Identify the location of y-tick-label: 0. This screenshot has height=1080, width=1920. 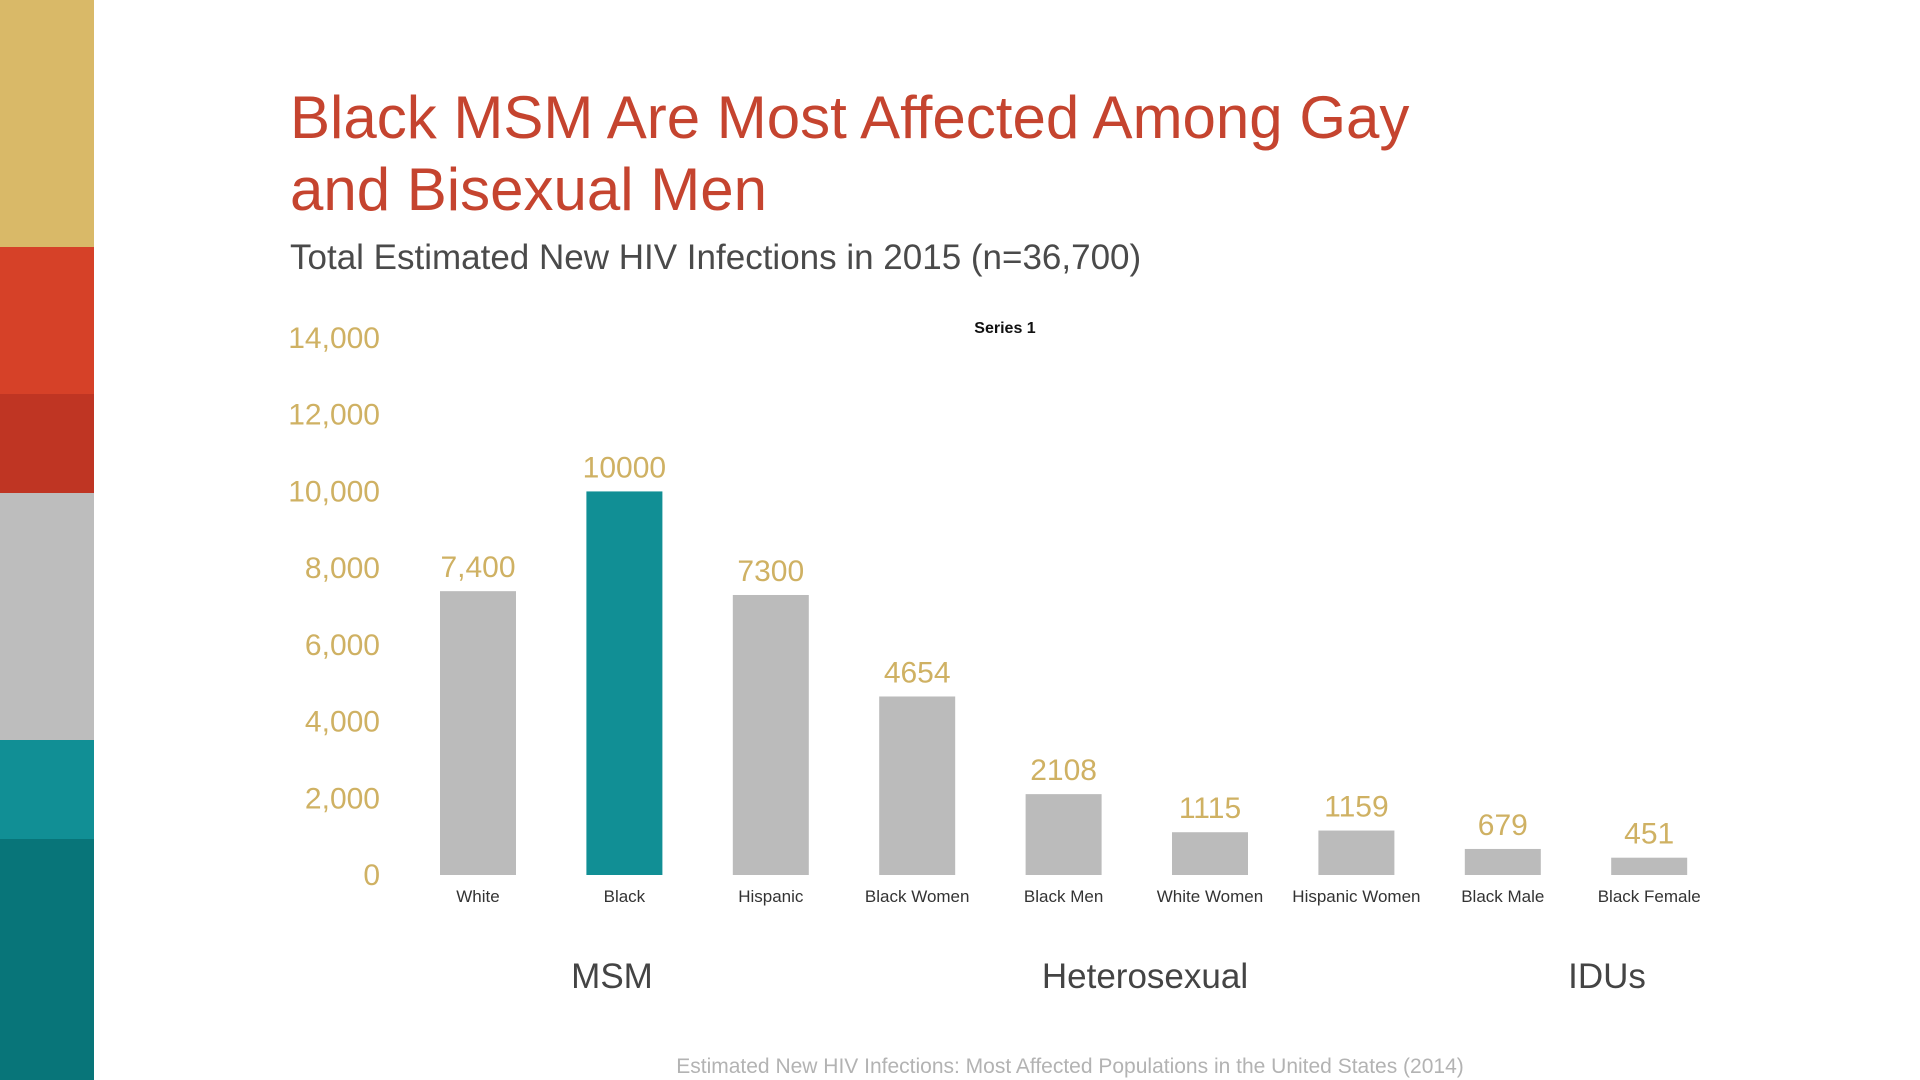
(371, 875).